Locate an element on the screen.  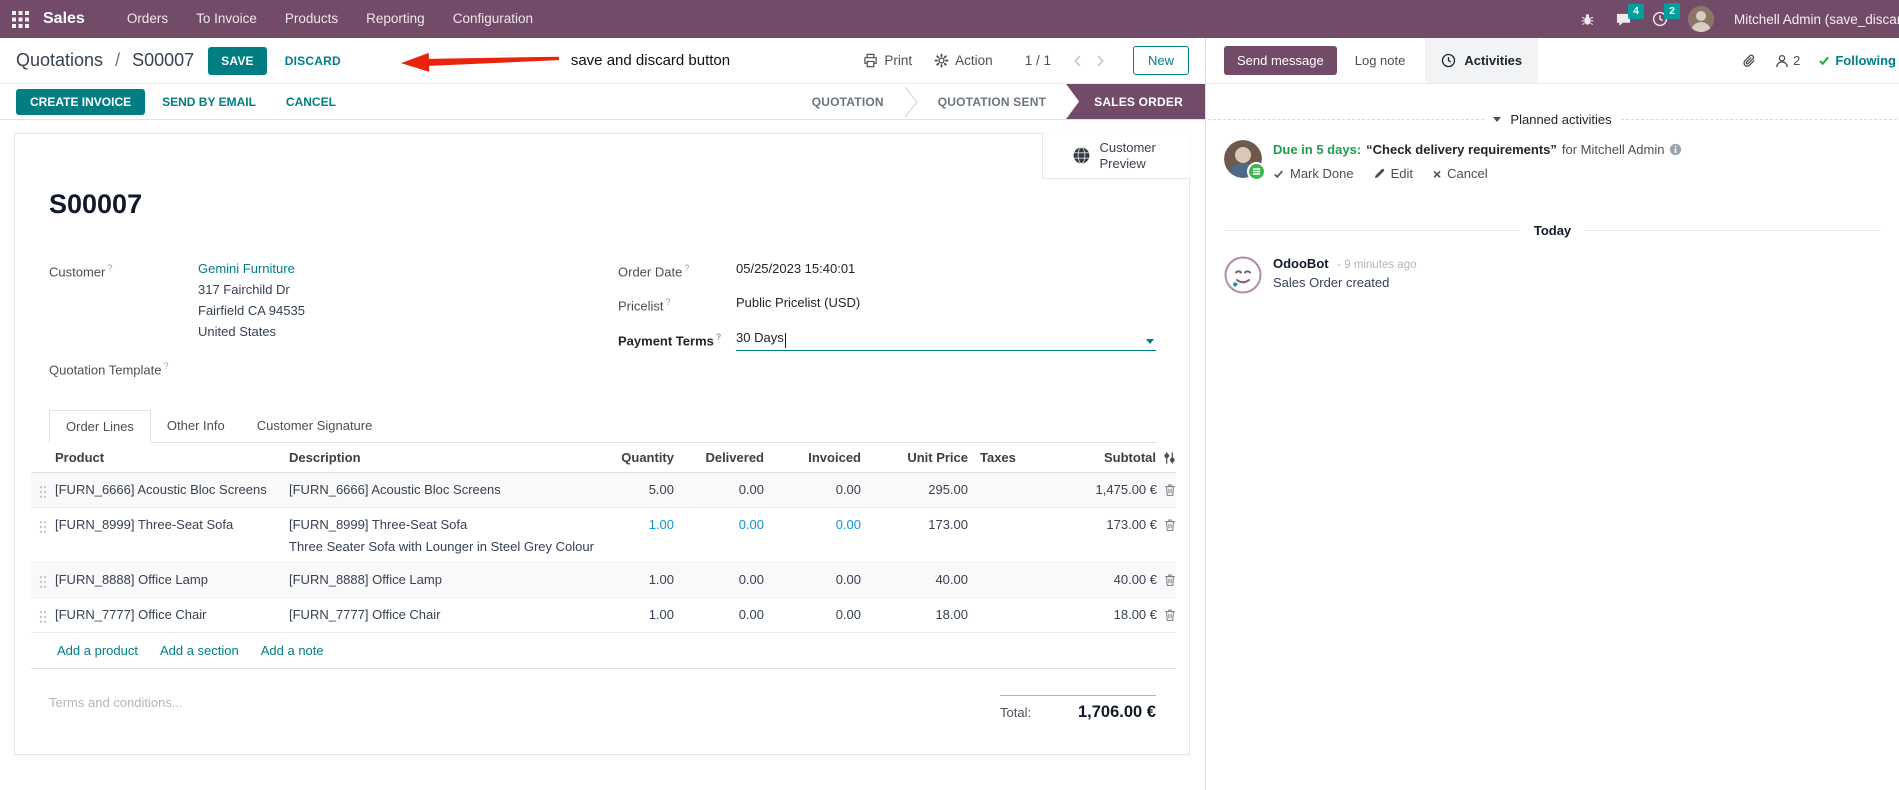
nav-menu-configuration: Configuration is located at coordinates (493, 18).